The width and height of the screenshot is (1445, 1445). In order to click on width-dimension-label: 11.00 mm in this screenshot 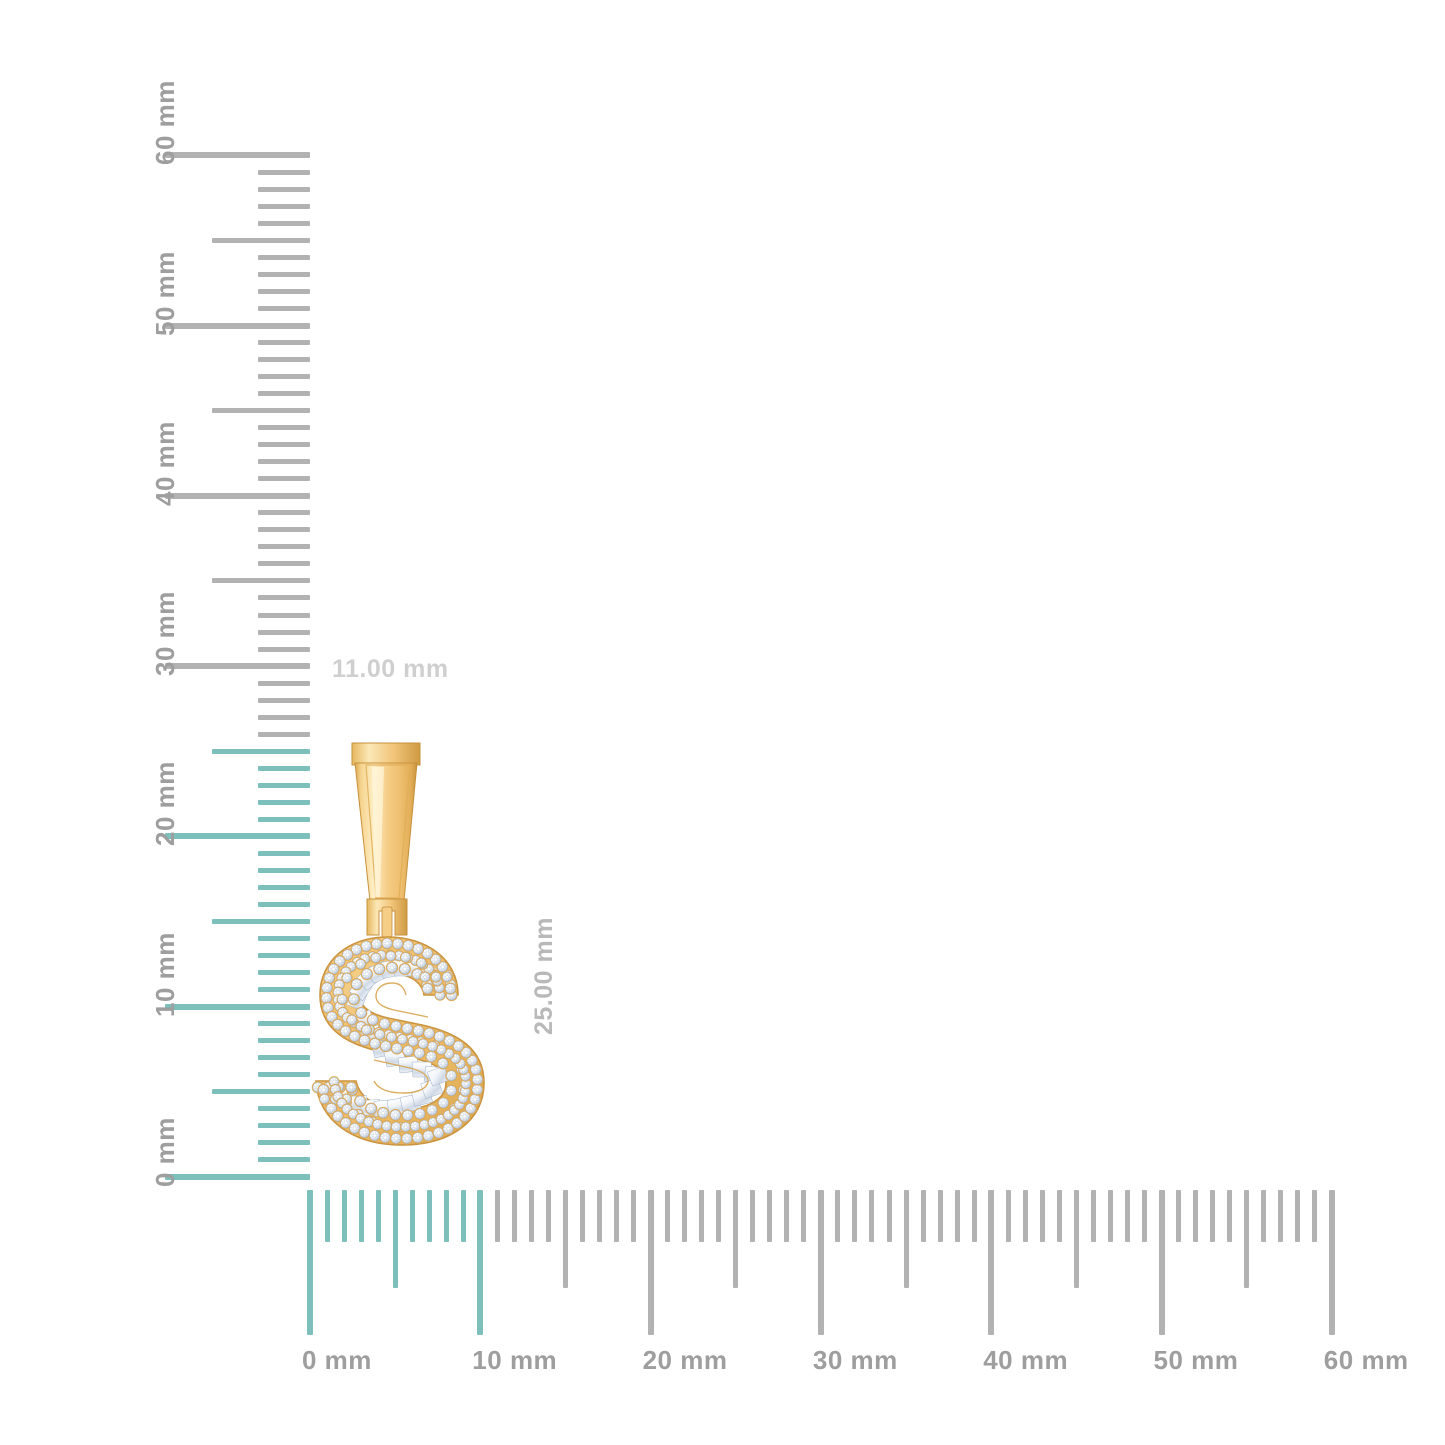, I will do `click(390, 669)`.